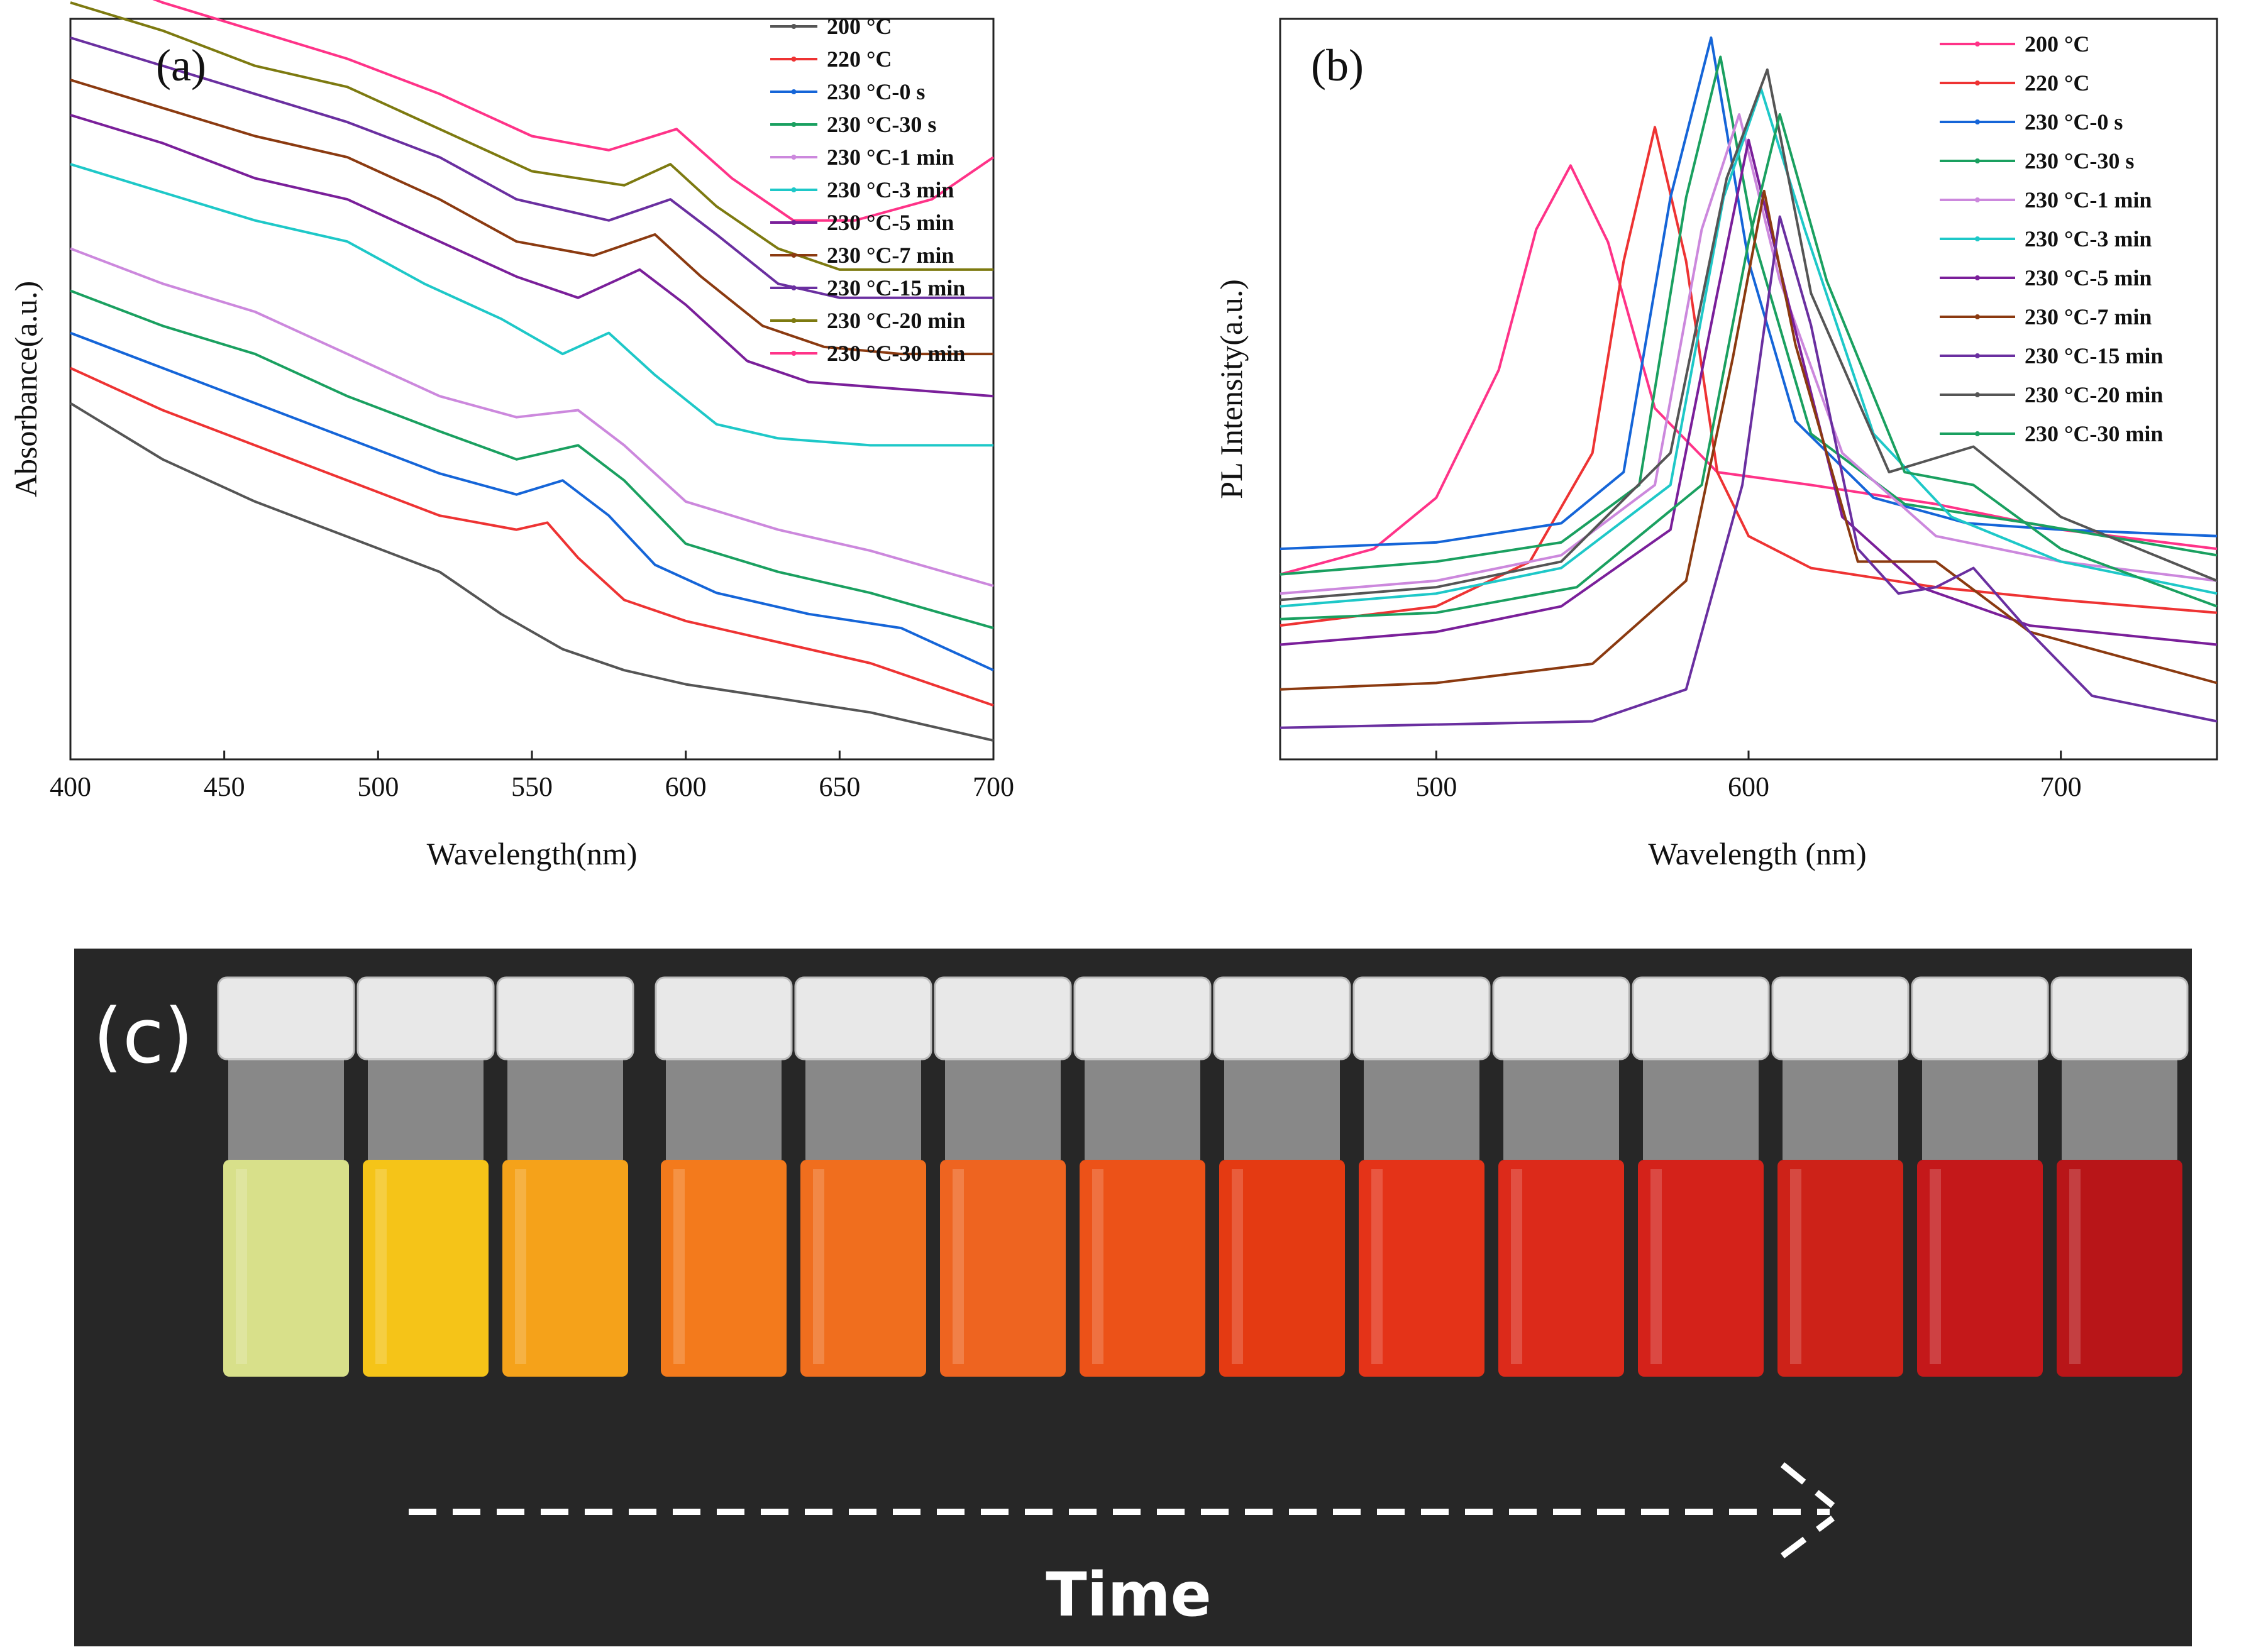 This screenshot has height=1652, width=2261. What do you see at coordinates (794, 353) in the screenshot?
I see `panel-a-legend-marker-230-c-30-min` at bounding box center [794, 353].